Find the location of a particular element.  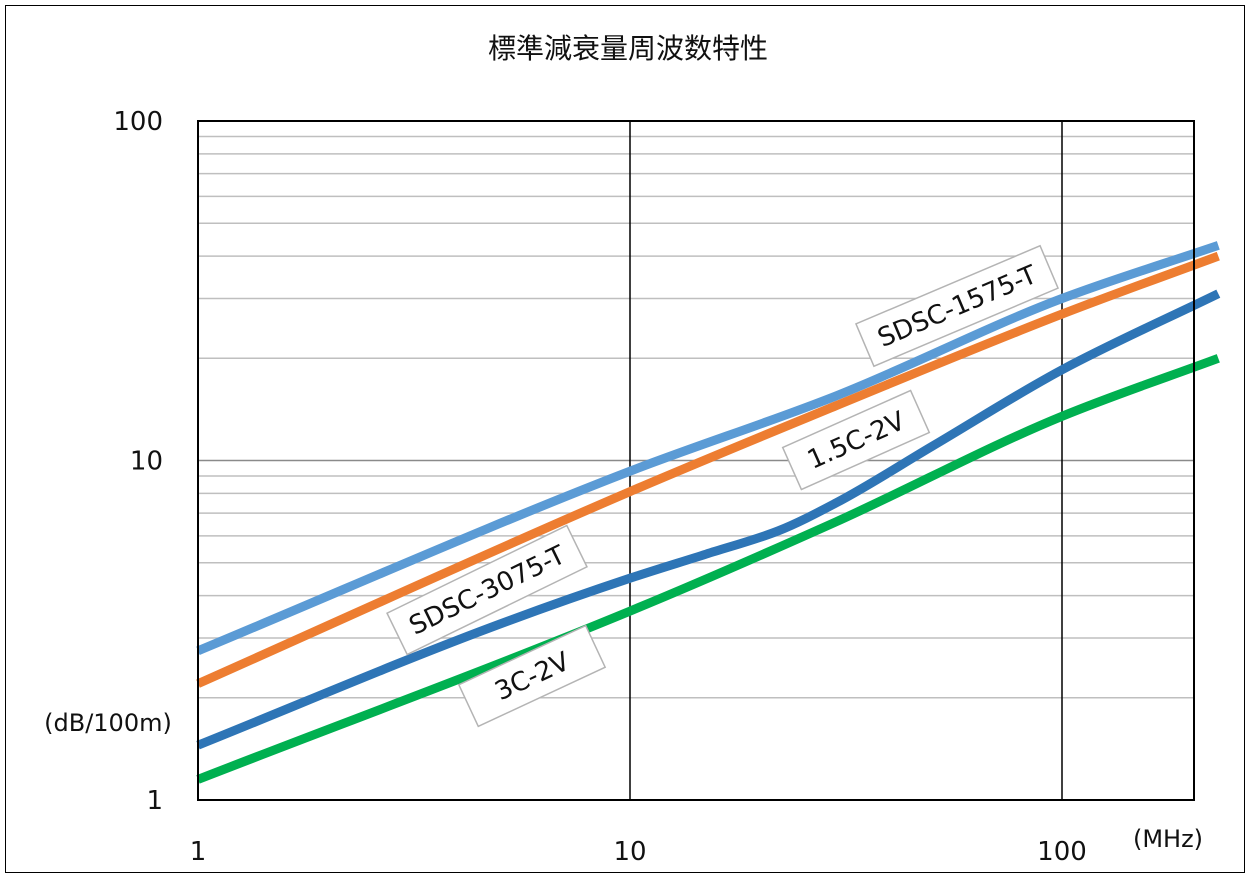

chart-title: 標準減衰量周波数特性 is located at coordinates (628, 48).